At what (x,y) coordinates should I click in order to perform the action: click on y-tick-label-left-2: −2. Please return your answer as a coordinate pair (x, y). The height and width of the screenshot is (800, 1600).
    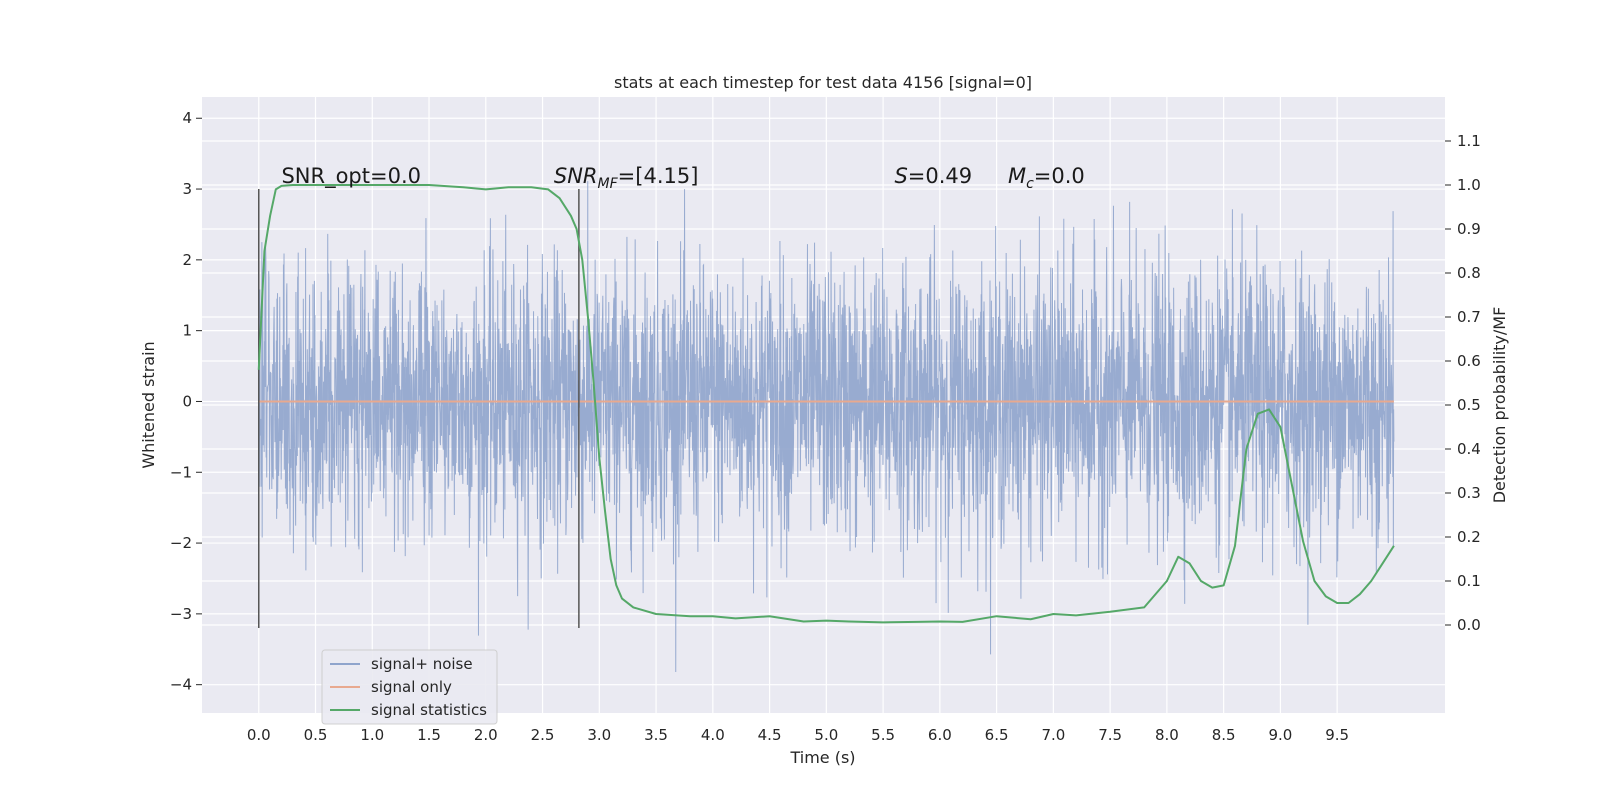
    Looking at the image, I should click on (181, 543).